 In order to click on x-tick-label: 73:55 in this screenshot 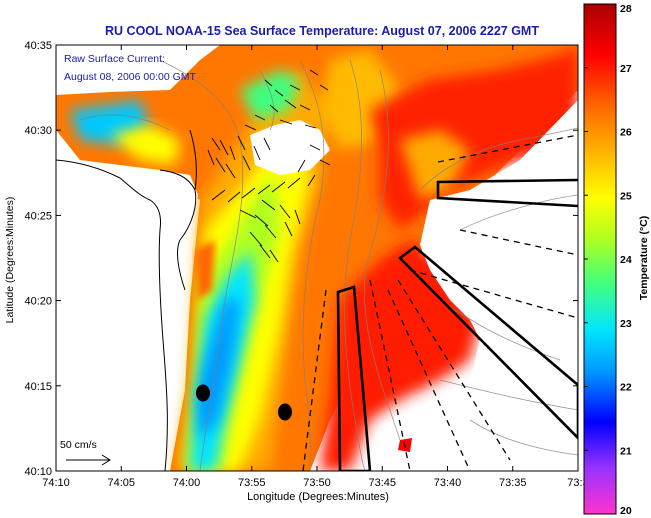, I will do `click(252, 483)`.